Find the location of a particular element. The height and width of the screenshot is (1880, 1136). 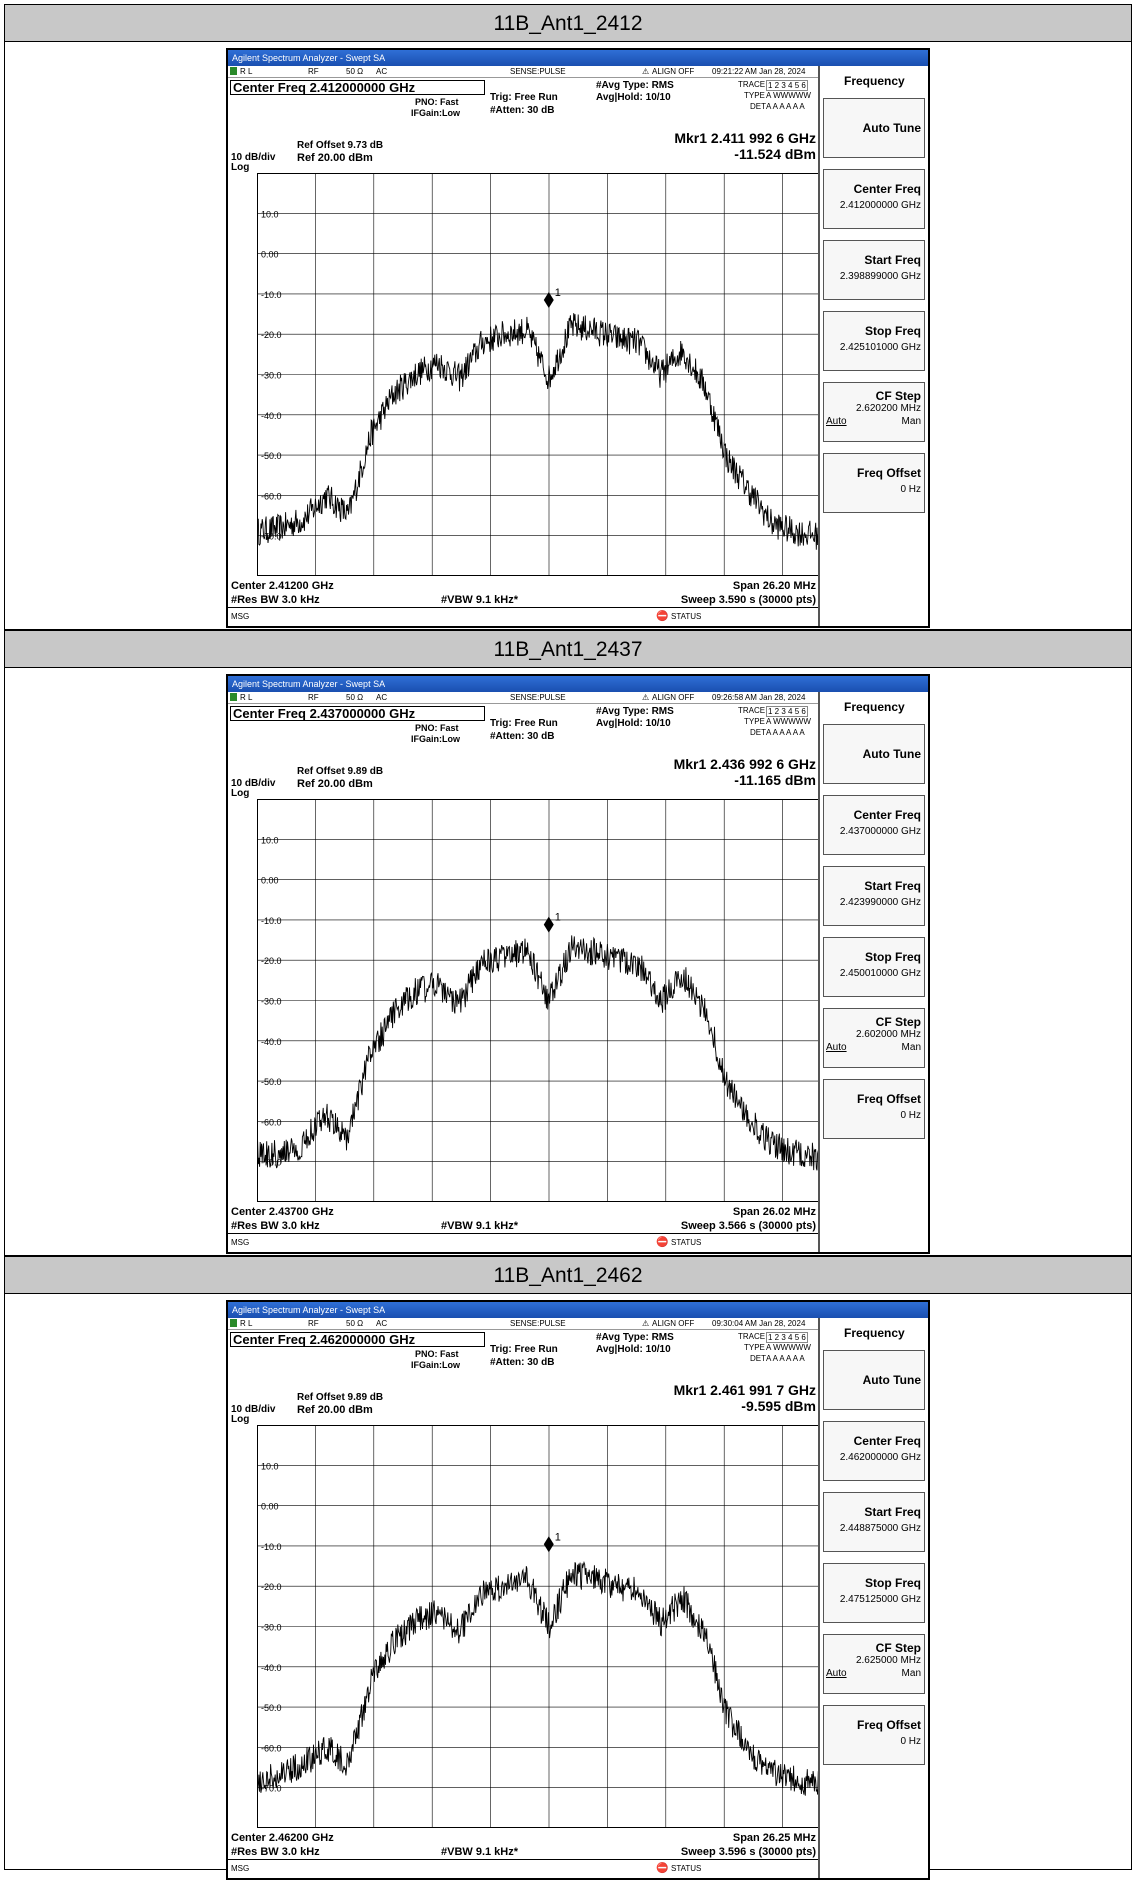

center-freq-button: Center Freq 2.462000000 GHz is located at coordinates (874, 1451).